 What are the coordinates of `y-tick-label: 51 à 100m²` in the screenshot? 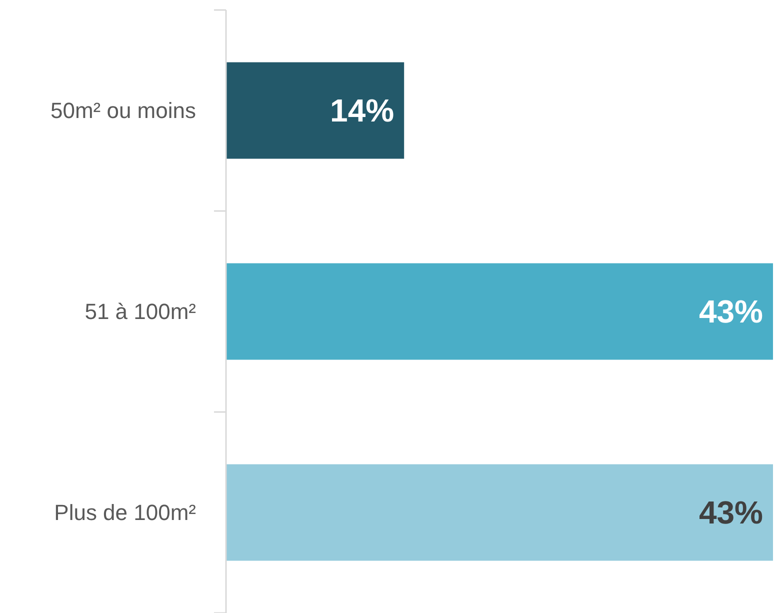 It's located at (140, 311).